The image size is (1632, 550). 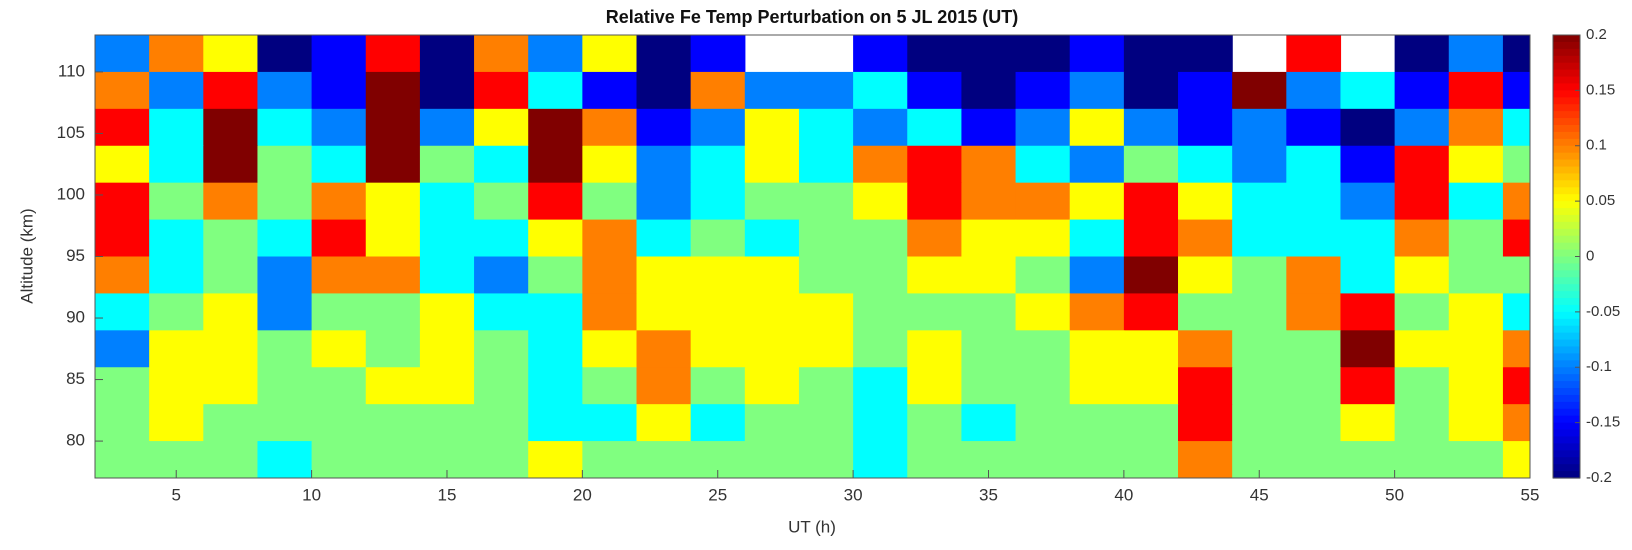 I want to click on x-tick-label: 5, so click(x=175, y=494).